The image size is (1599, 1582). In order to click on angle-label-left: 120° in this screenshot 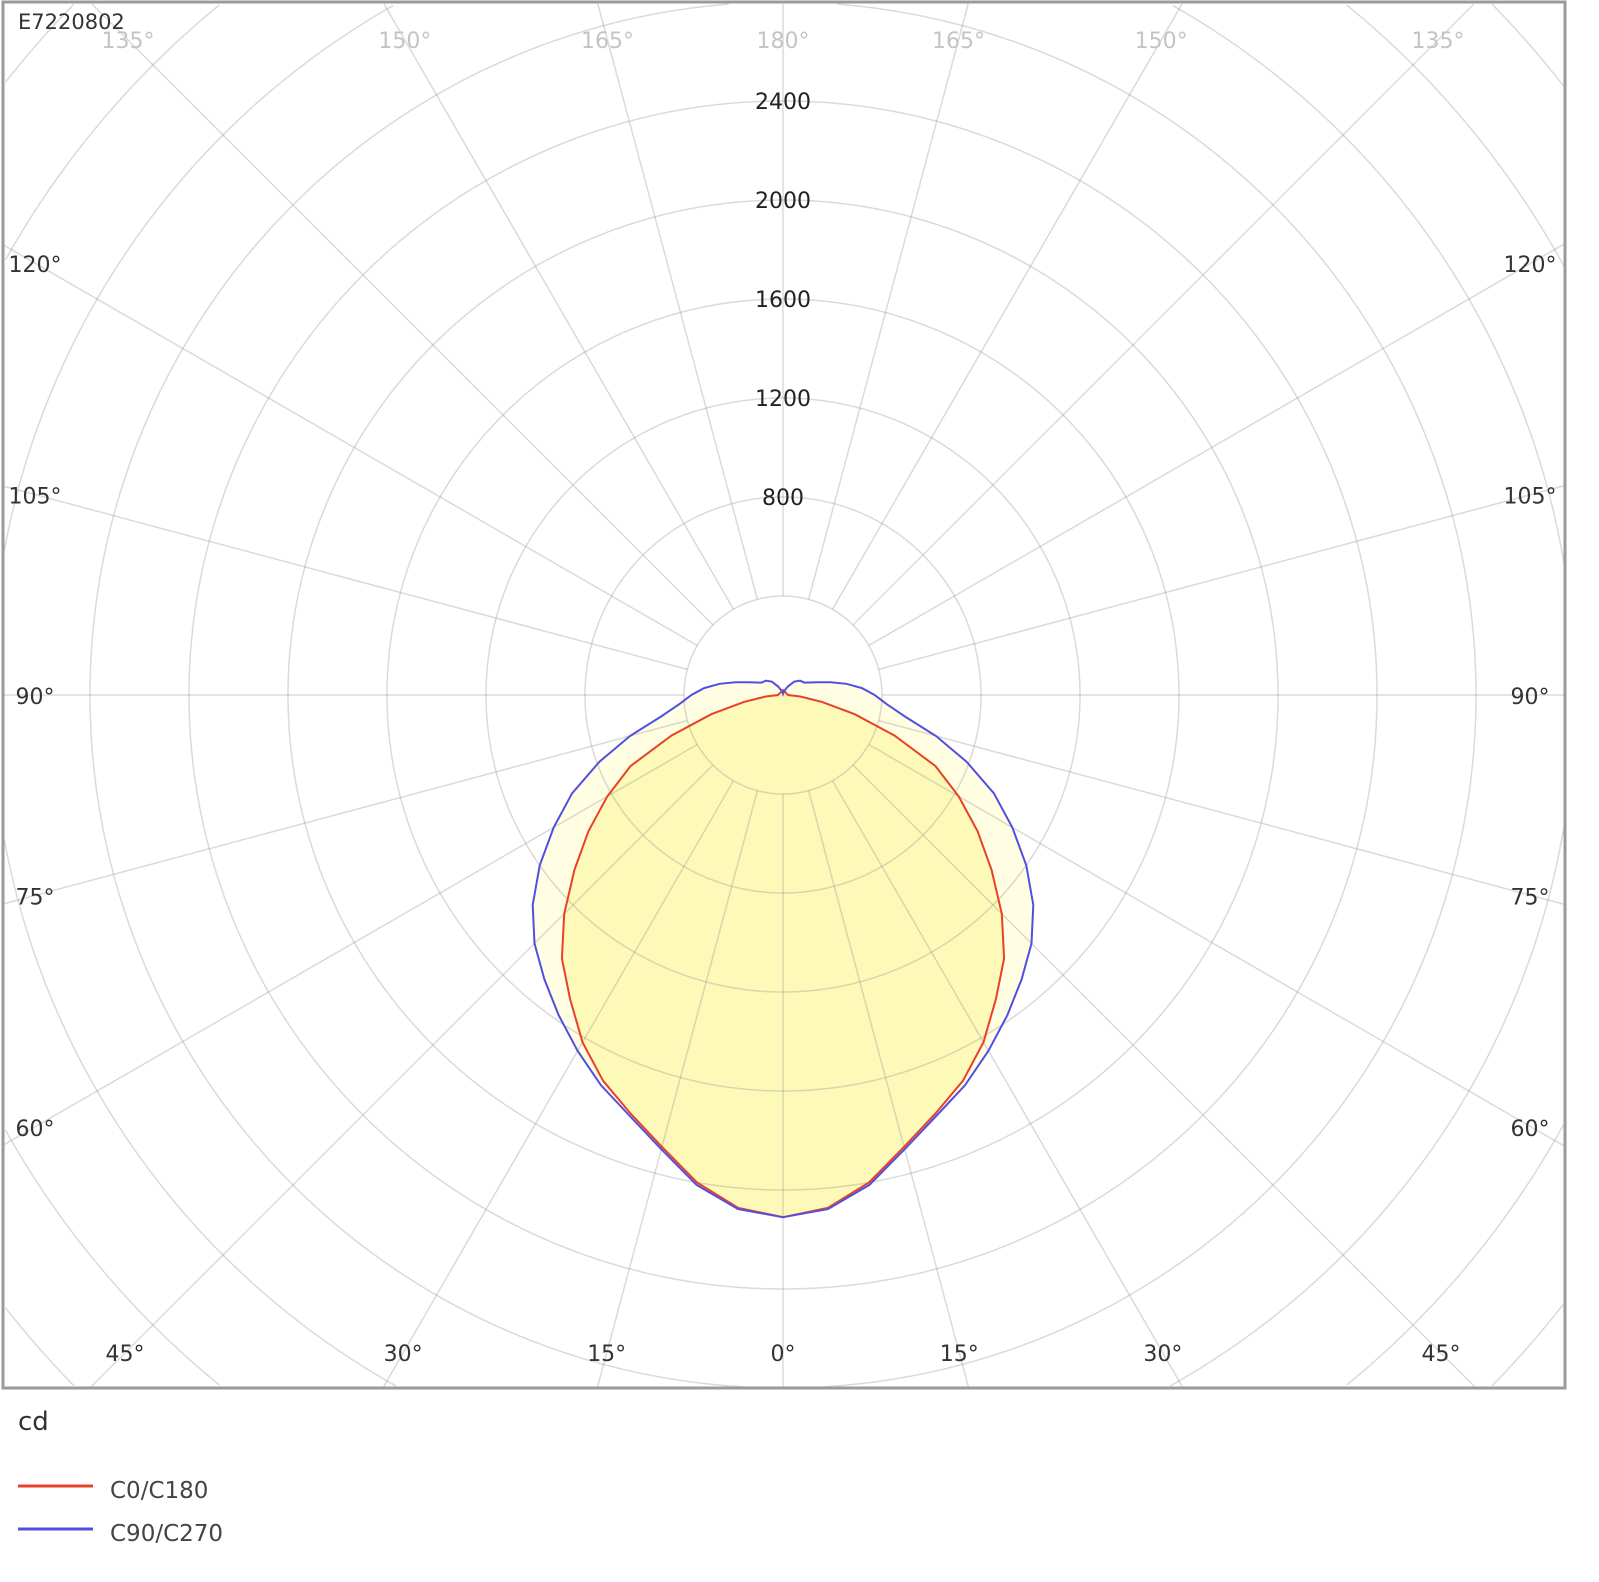, I will do `click(35, 265)`.